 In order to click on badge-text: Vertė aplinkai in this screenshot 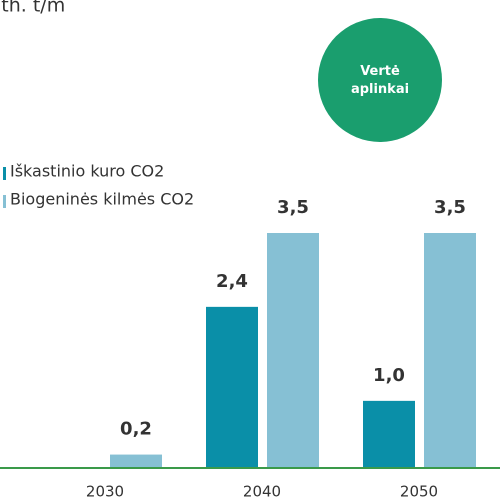, I will do `click(380, 80)`.